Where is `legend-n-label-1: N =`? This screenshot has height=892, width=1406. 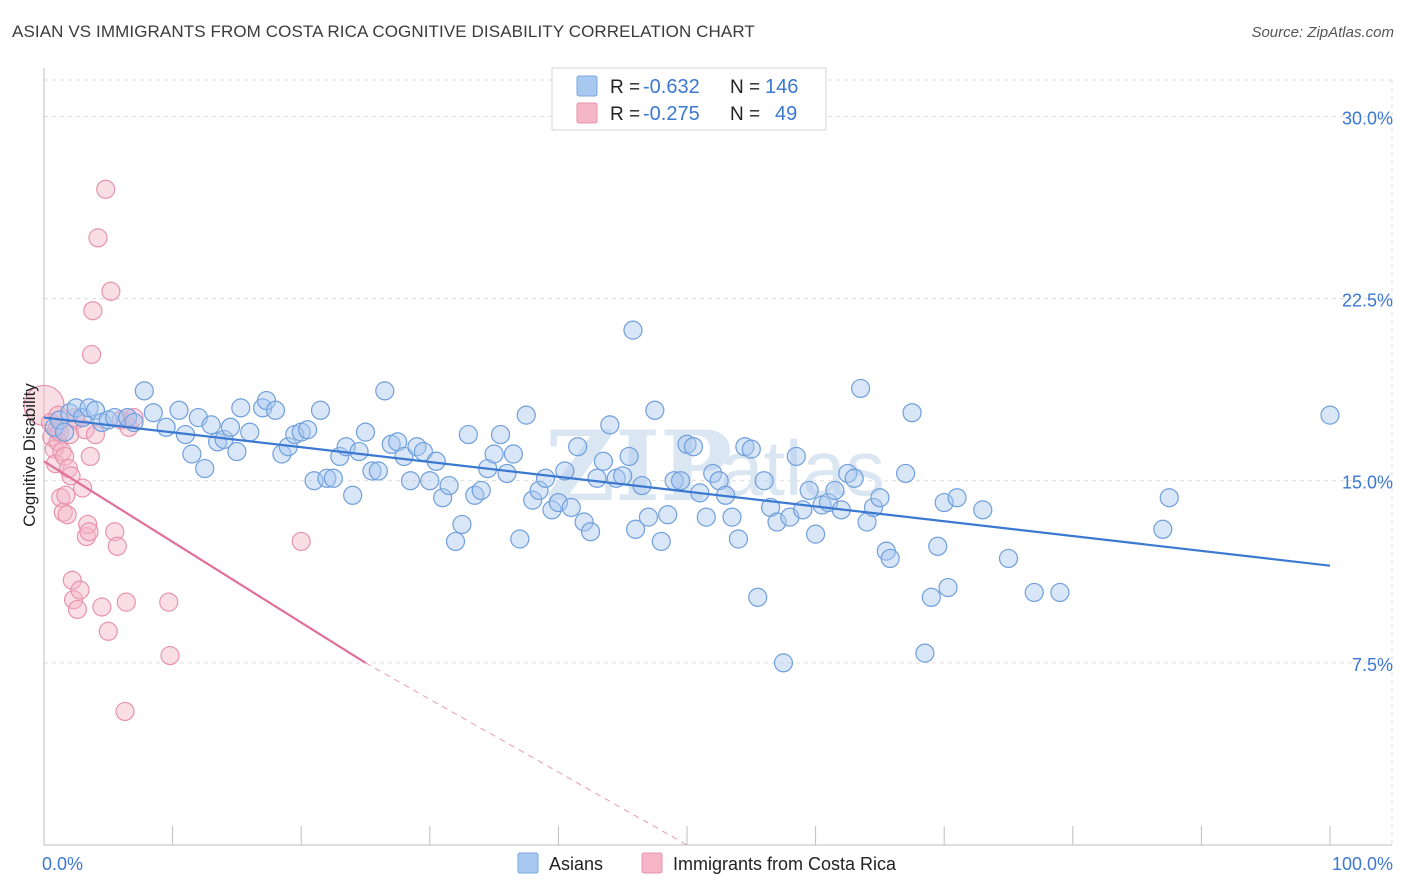
legend-n-label-1: N = is located at coordinates (745, 87).